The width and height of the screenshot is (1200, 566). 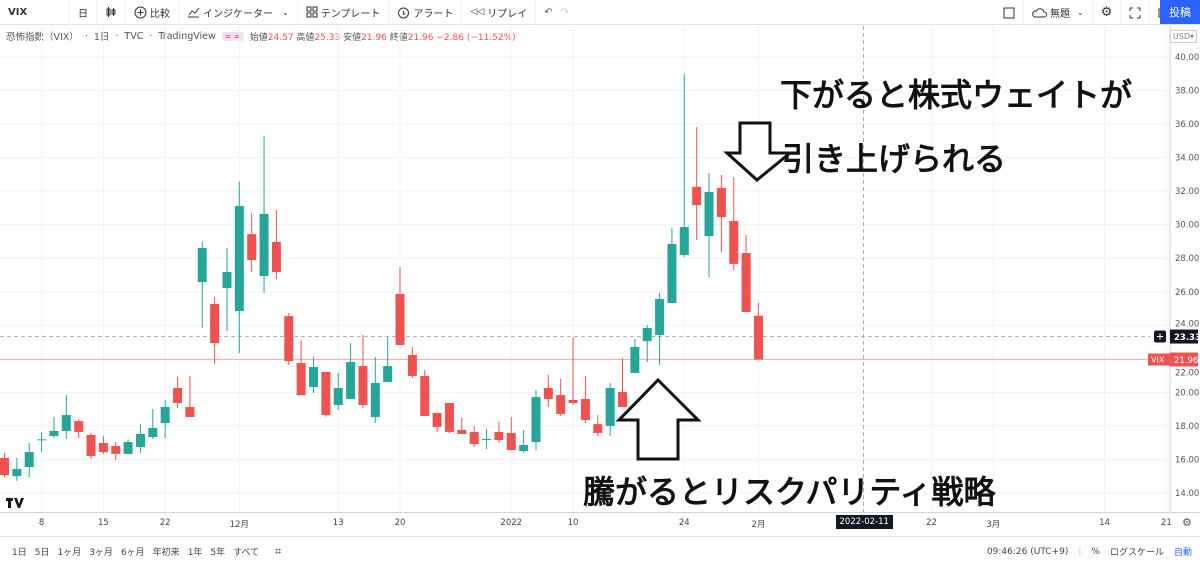 What do you see at coordinates (83, 12) in the screenshot?
I see `interval-button: 日` at bounding box center [83, 12].